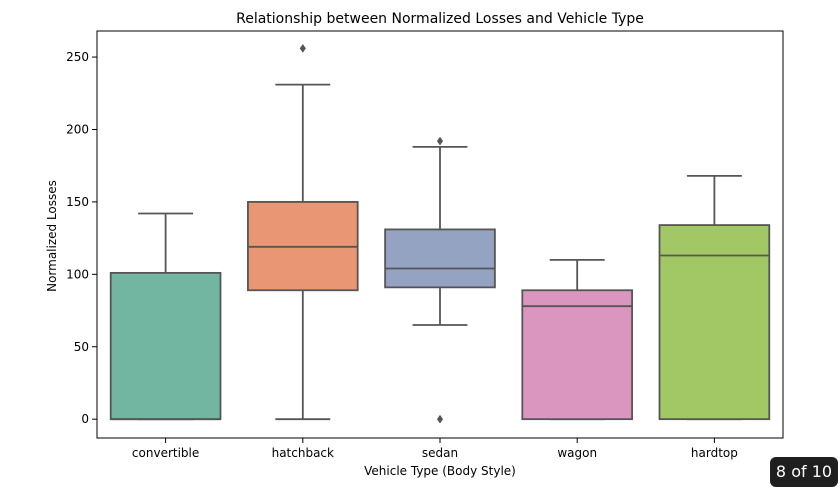 This screenshot has width=840, height=489. Describe the element at coordinates (77, 274) in the screenshot. I see `y-tick-label: 100` at that location.